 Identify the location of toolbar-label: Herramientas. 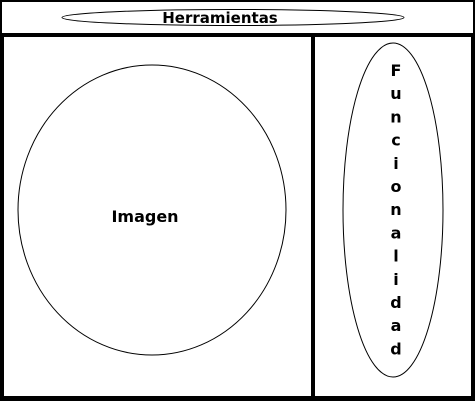
(220, 18).